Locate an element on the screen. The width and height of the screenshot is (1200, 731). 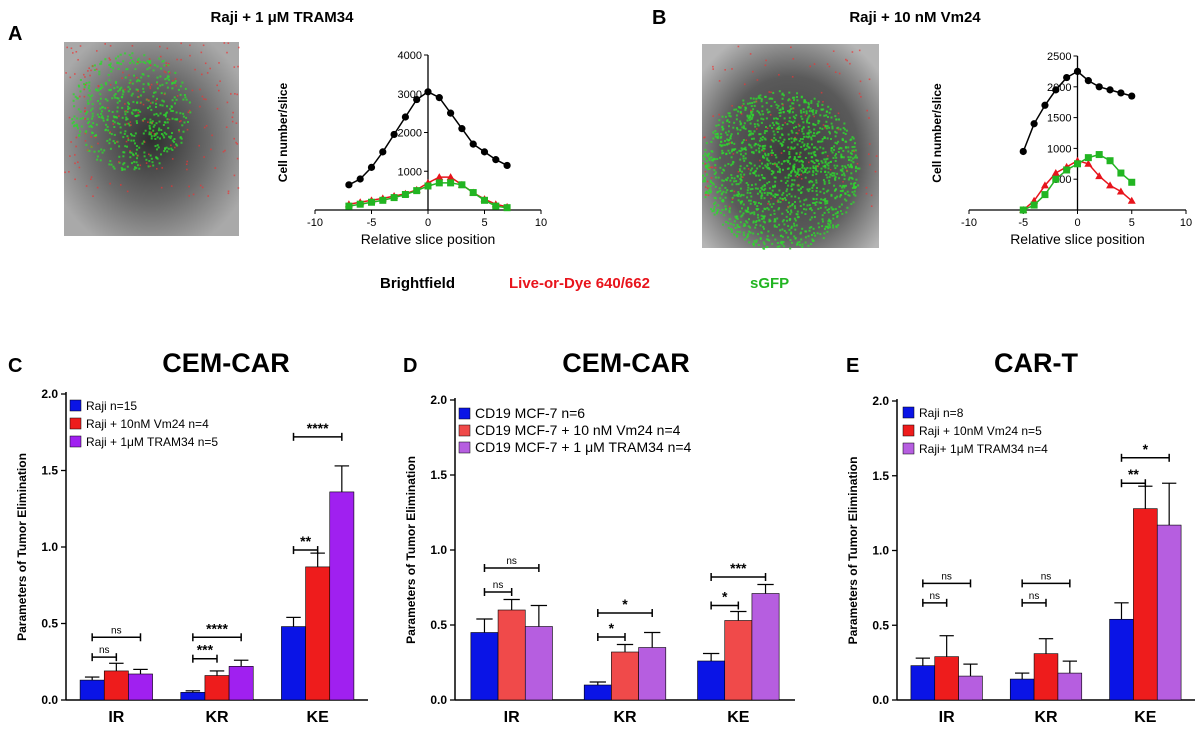
category-label: KR is located at coordinates (217, 717).